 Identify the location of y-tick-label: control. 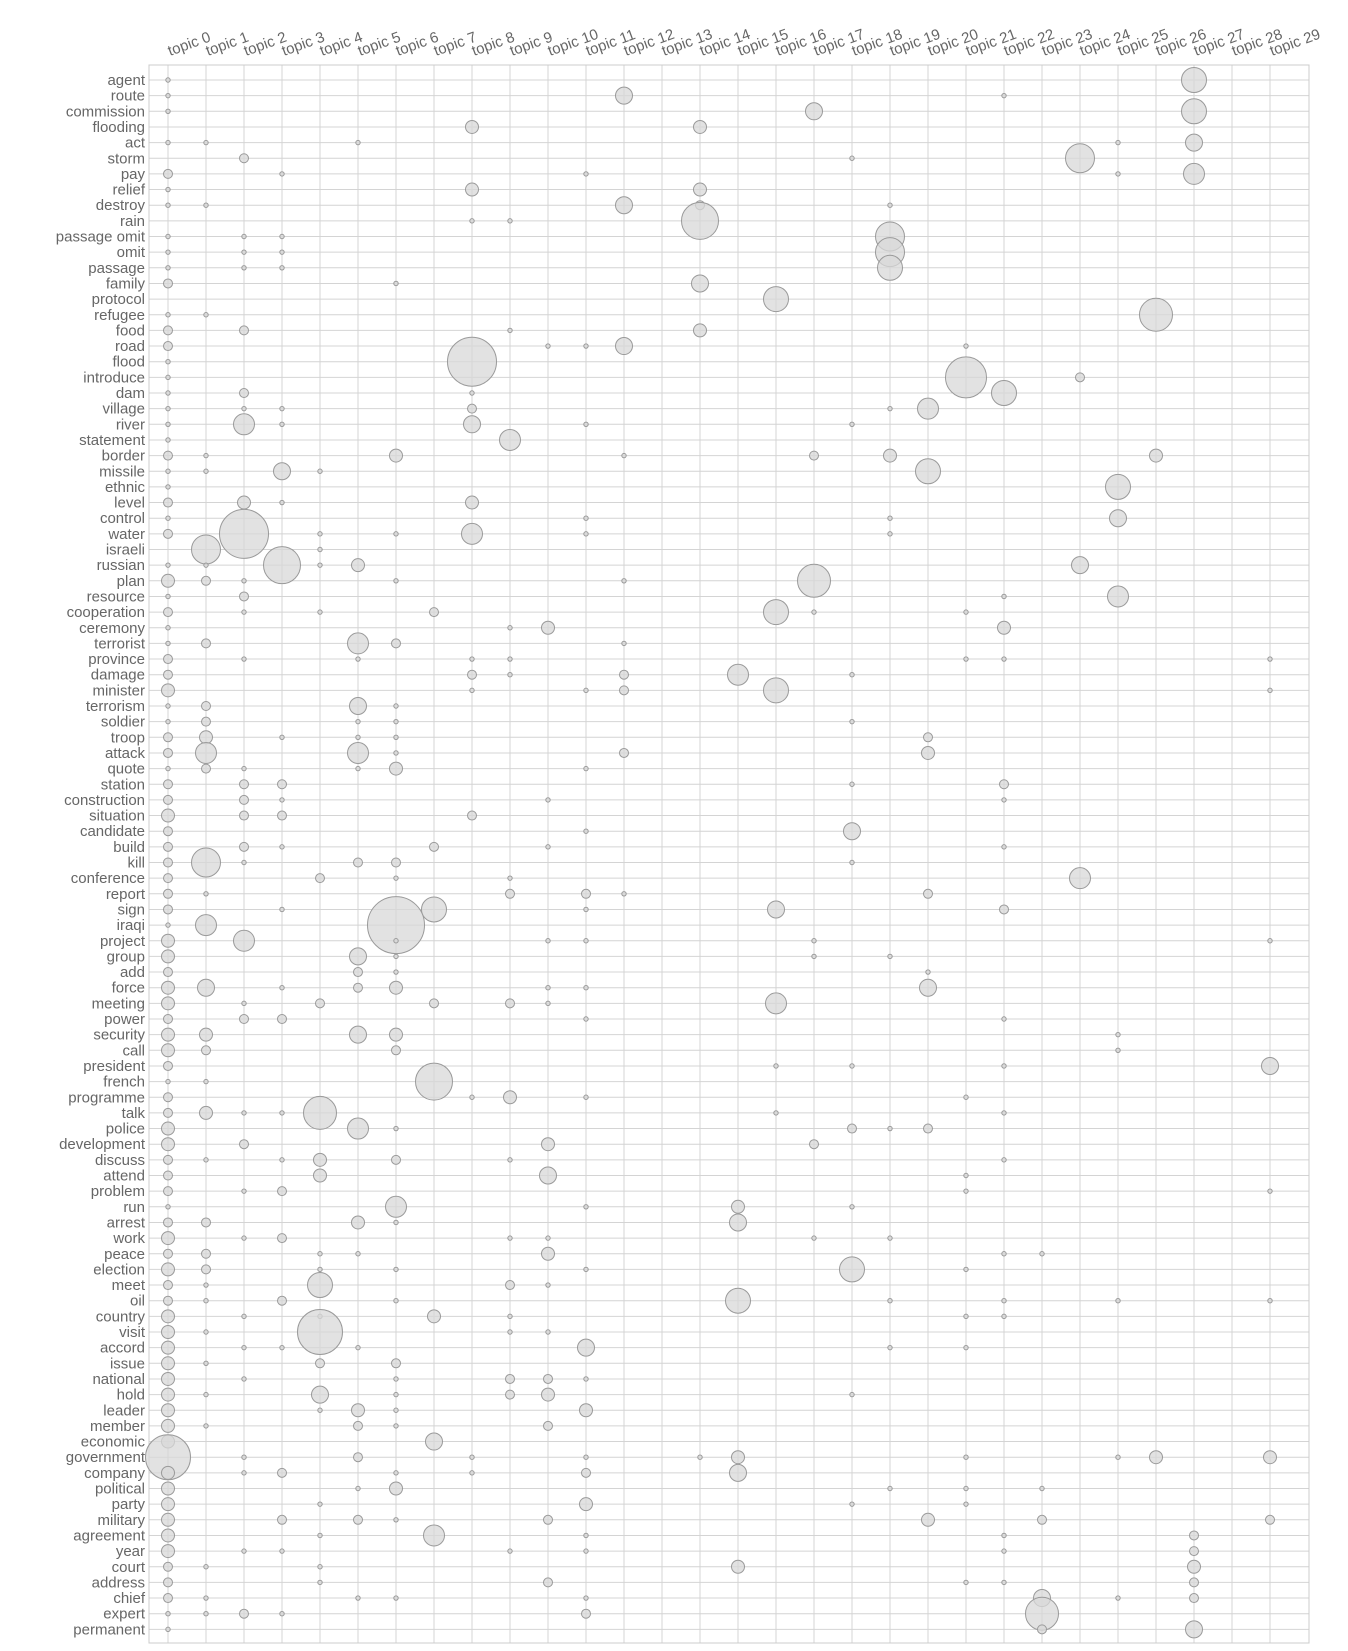
(122, 518).